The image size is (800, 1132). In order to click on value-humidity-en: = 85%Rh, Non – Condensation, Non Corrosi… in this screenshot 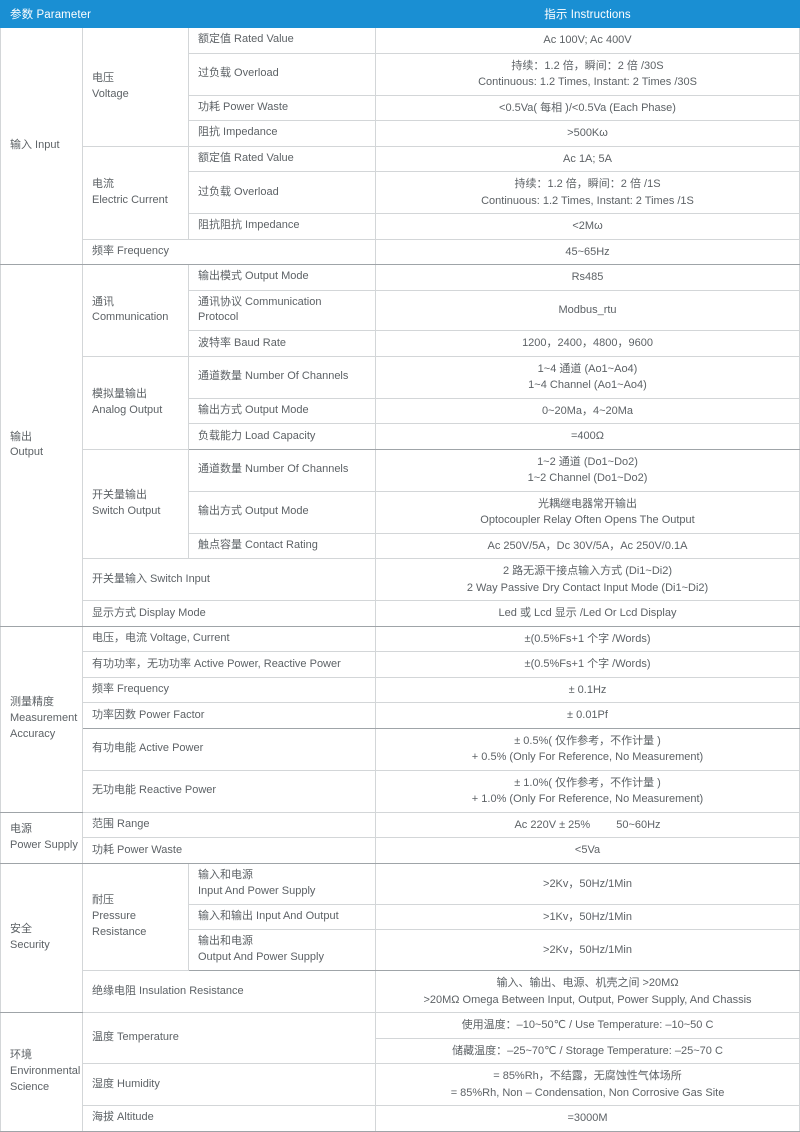, I will do `click(587, 1092)`.